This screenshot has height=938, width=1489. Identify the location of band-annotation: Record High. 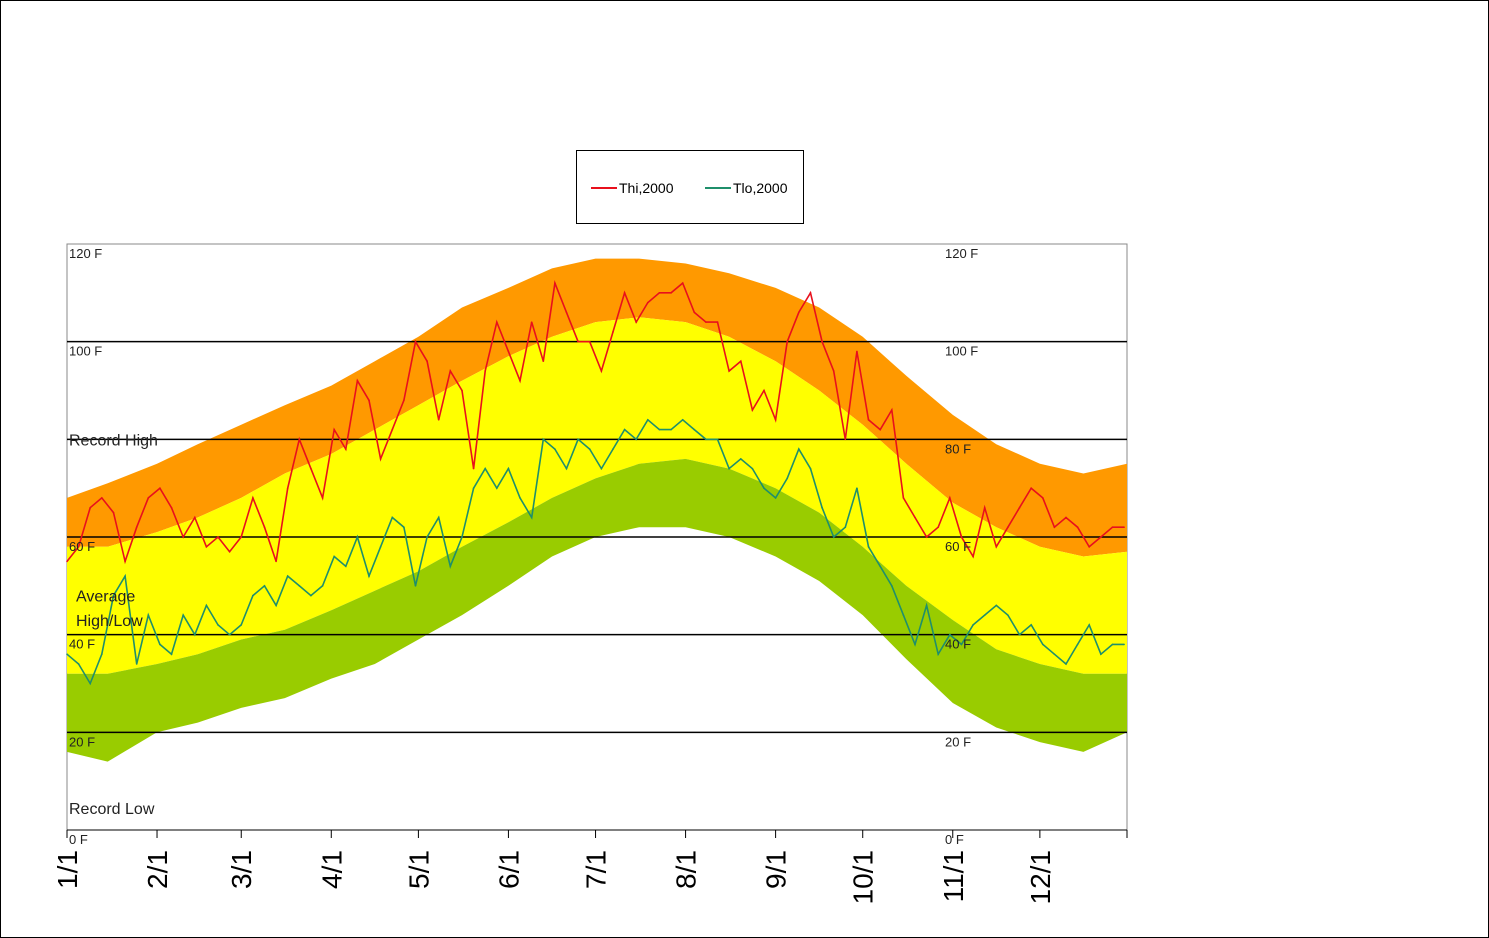
(113, 440).